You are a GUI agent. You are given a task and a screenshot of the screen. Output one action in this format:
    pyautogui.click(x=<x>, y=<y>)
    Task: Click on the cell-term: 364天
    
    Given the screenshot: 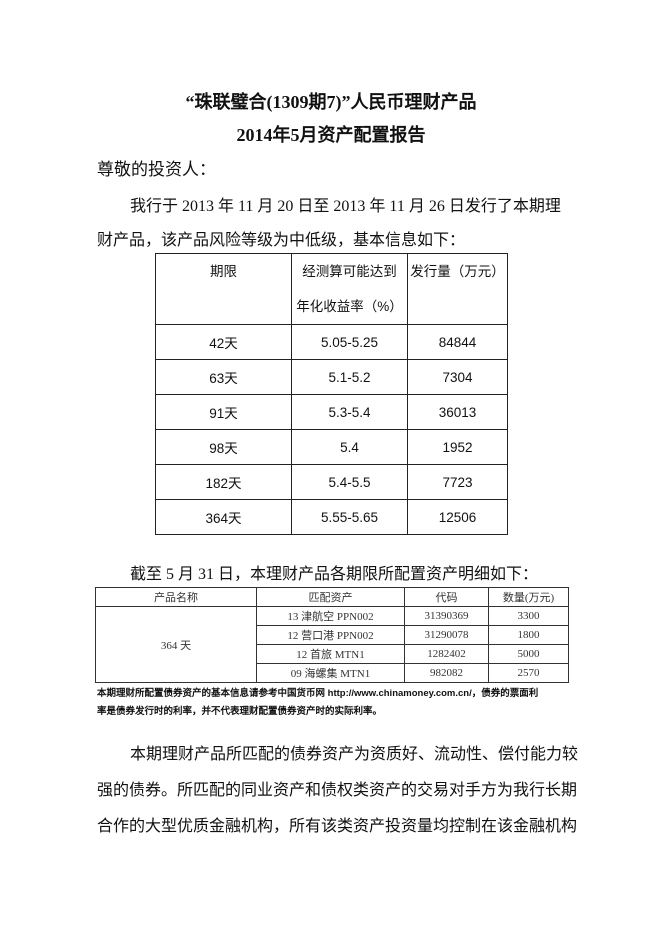 What is the action you would take?
    pyautogui.click(x=223, y=517)
    